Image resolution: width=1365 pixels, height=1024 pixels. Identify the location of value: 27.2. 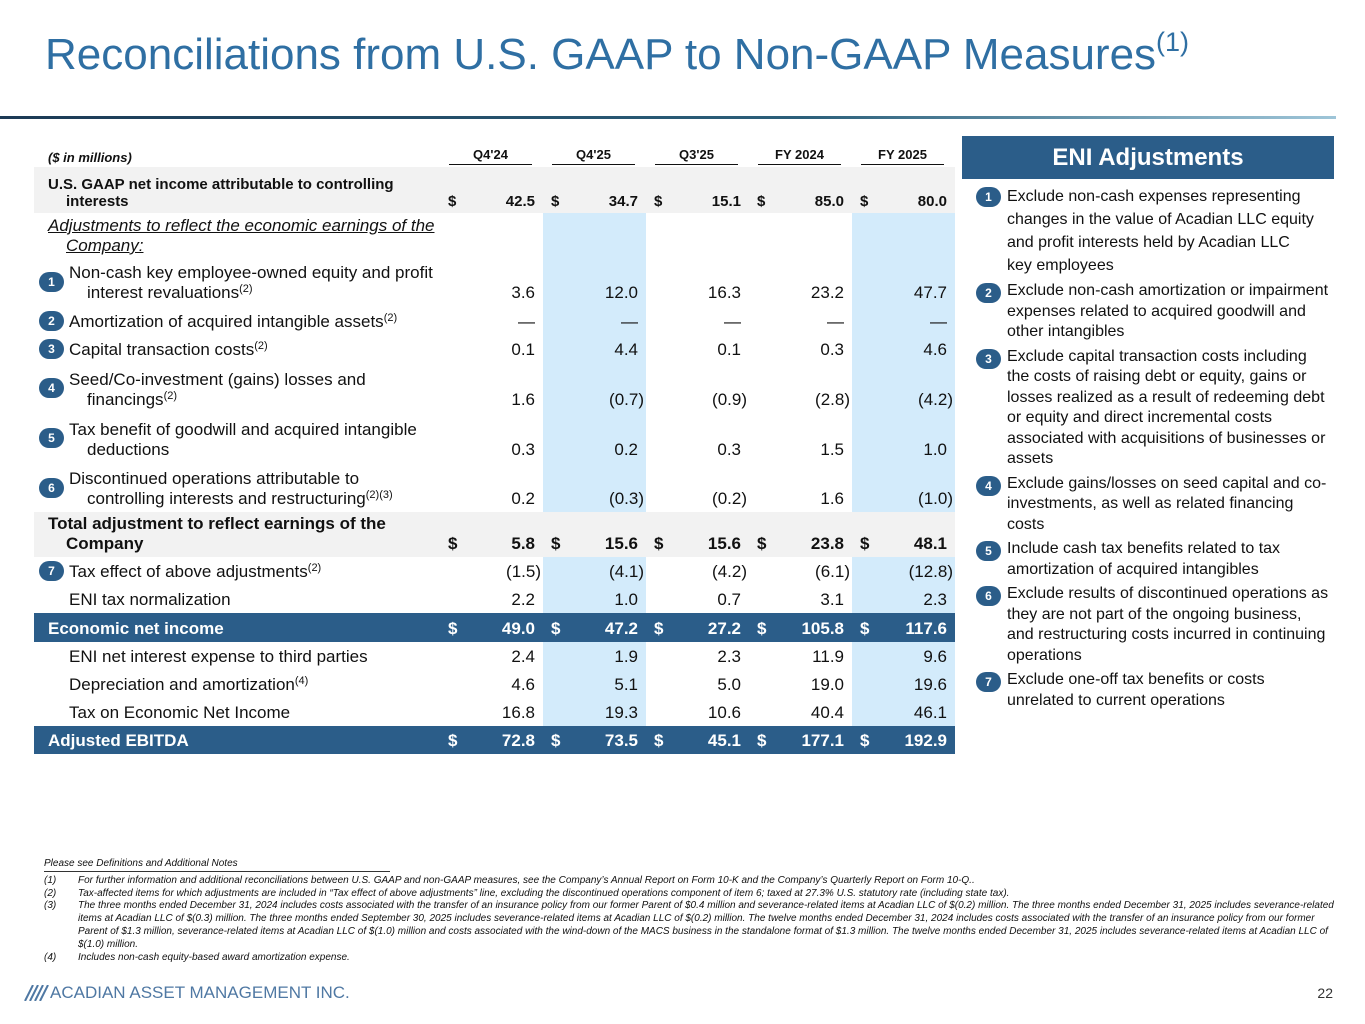
(724, 628).